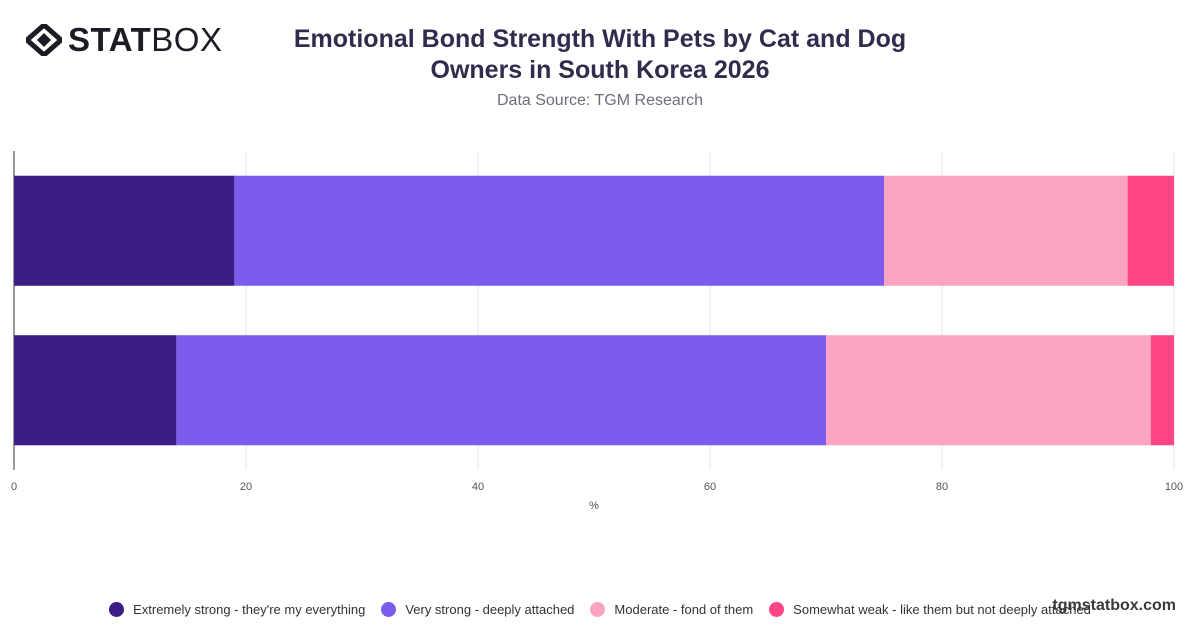  What do you see at coordinates (942, 487) in the screenshot?
I see `x-tick-label: 80` at bounding box center [942, 487].